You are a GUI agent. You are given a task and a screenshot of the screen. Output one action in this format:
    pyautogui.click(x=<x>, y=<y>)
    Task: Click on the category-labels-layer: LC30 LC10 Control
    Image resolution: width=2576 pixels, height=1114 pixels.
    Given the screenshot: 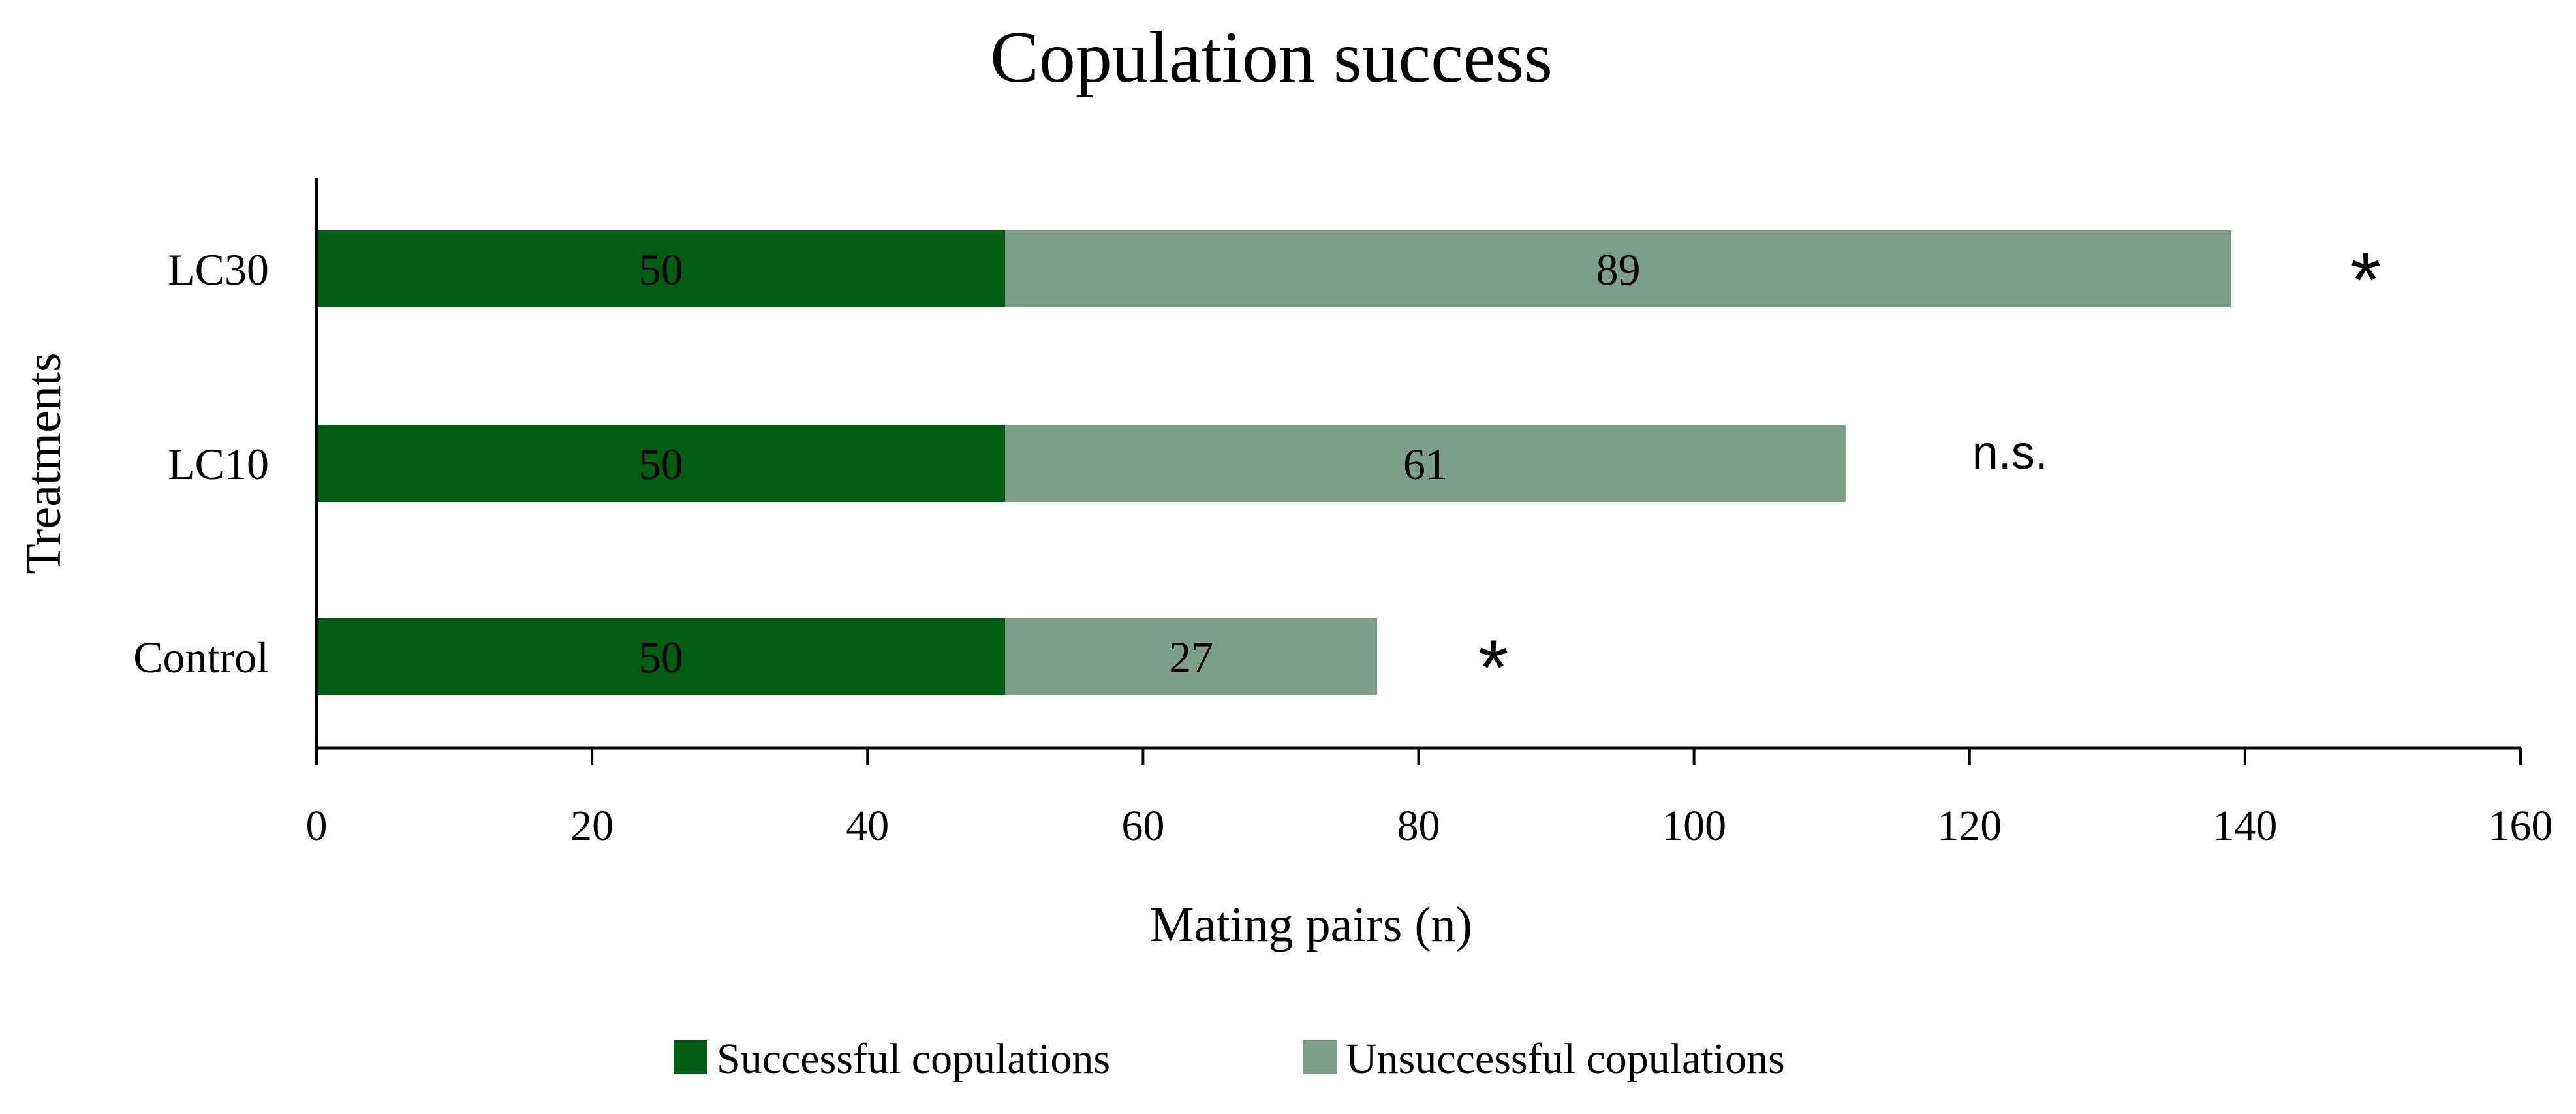 What is the action you would take?
    pyautogui.click(x=201, y=463)
    